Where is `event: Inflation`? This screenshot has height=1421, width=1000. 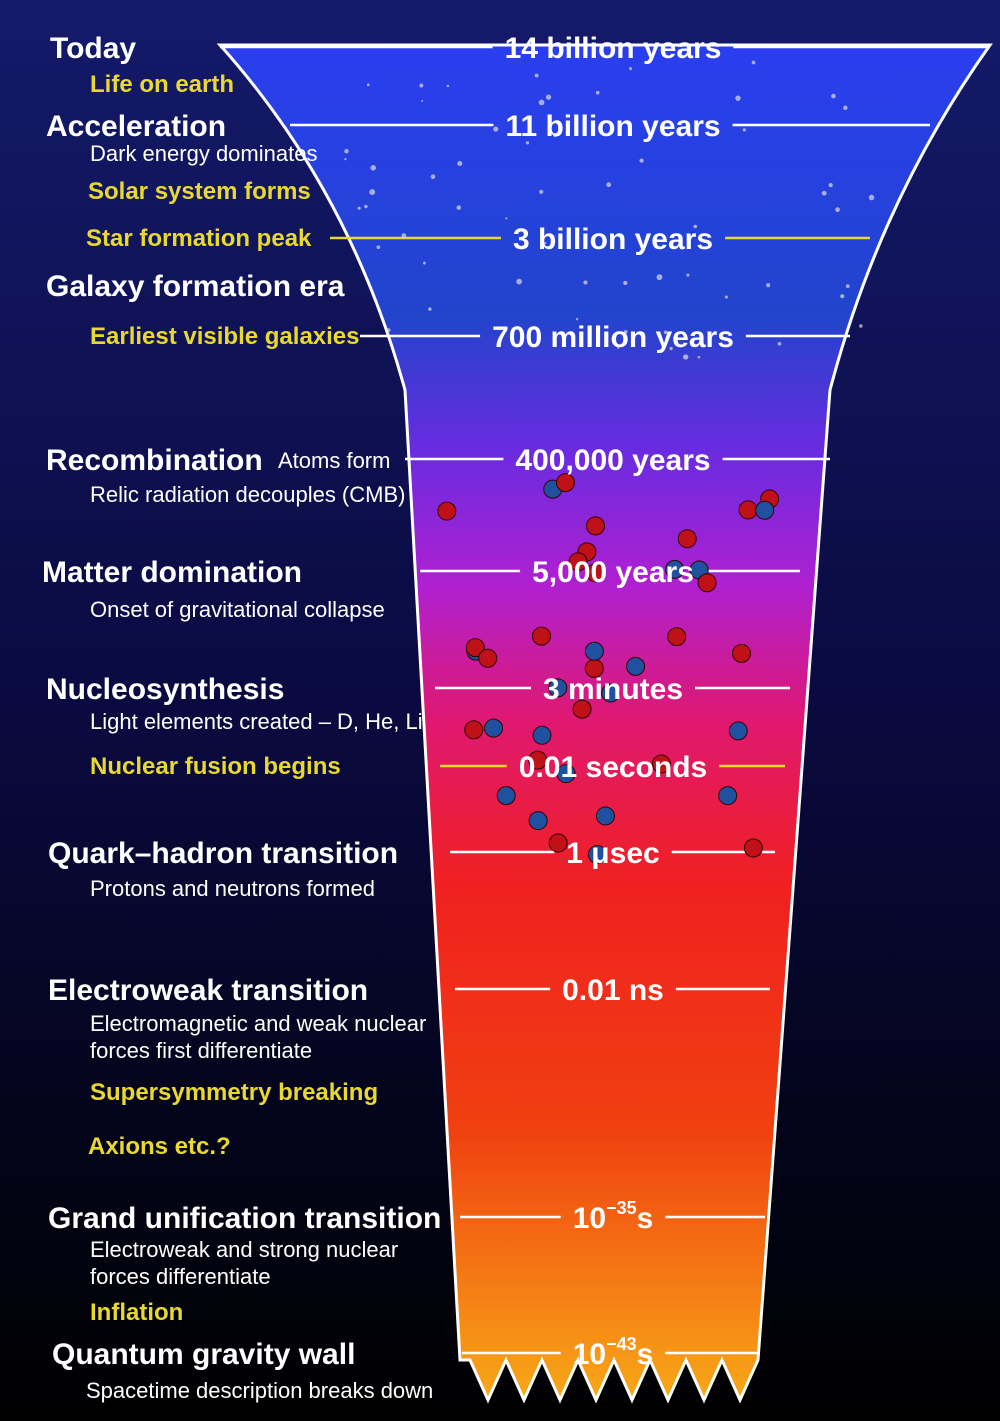 event: Inflation is located at coordinates (136, 1312).